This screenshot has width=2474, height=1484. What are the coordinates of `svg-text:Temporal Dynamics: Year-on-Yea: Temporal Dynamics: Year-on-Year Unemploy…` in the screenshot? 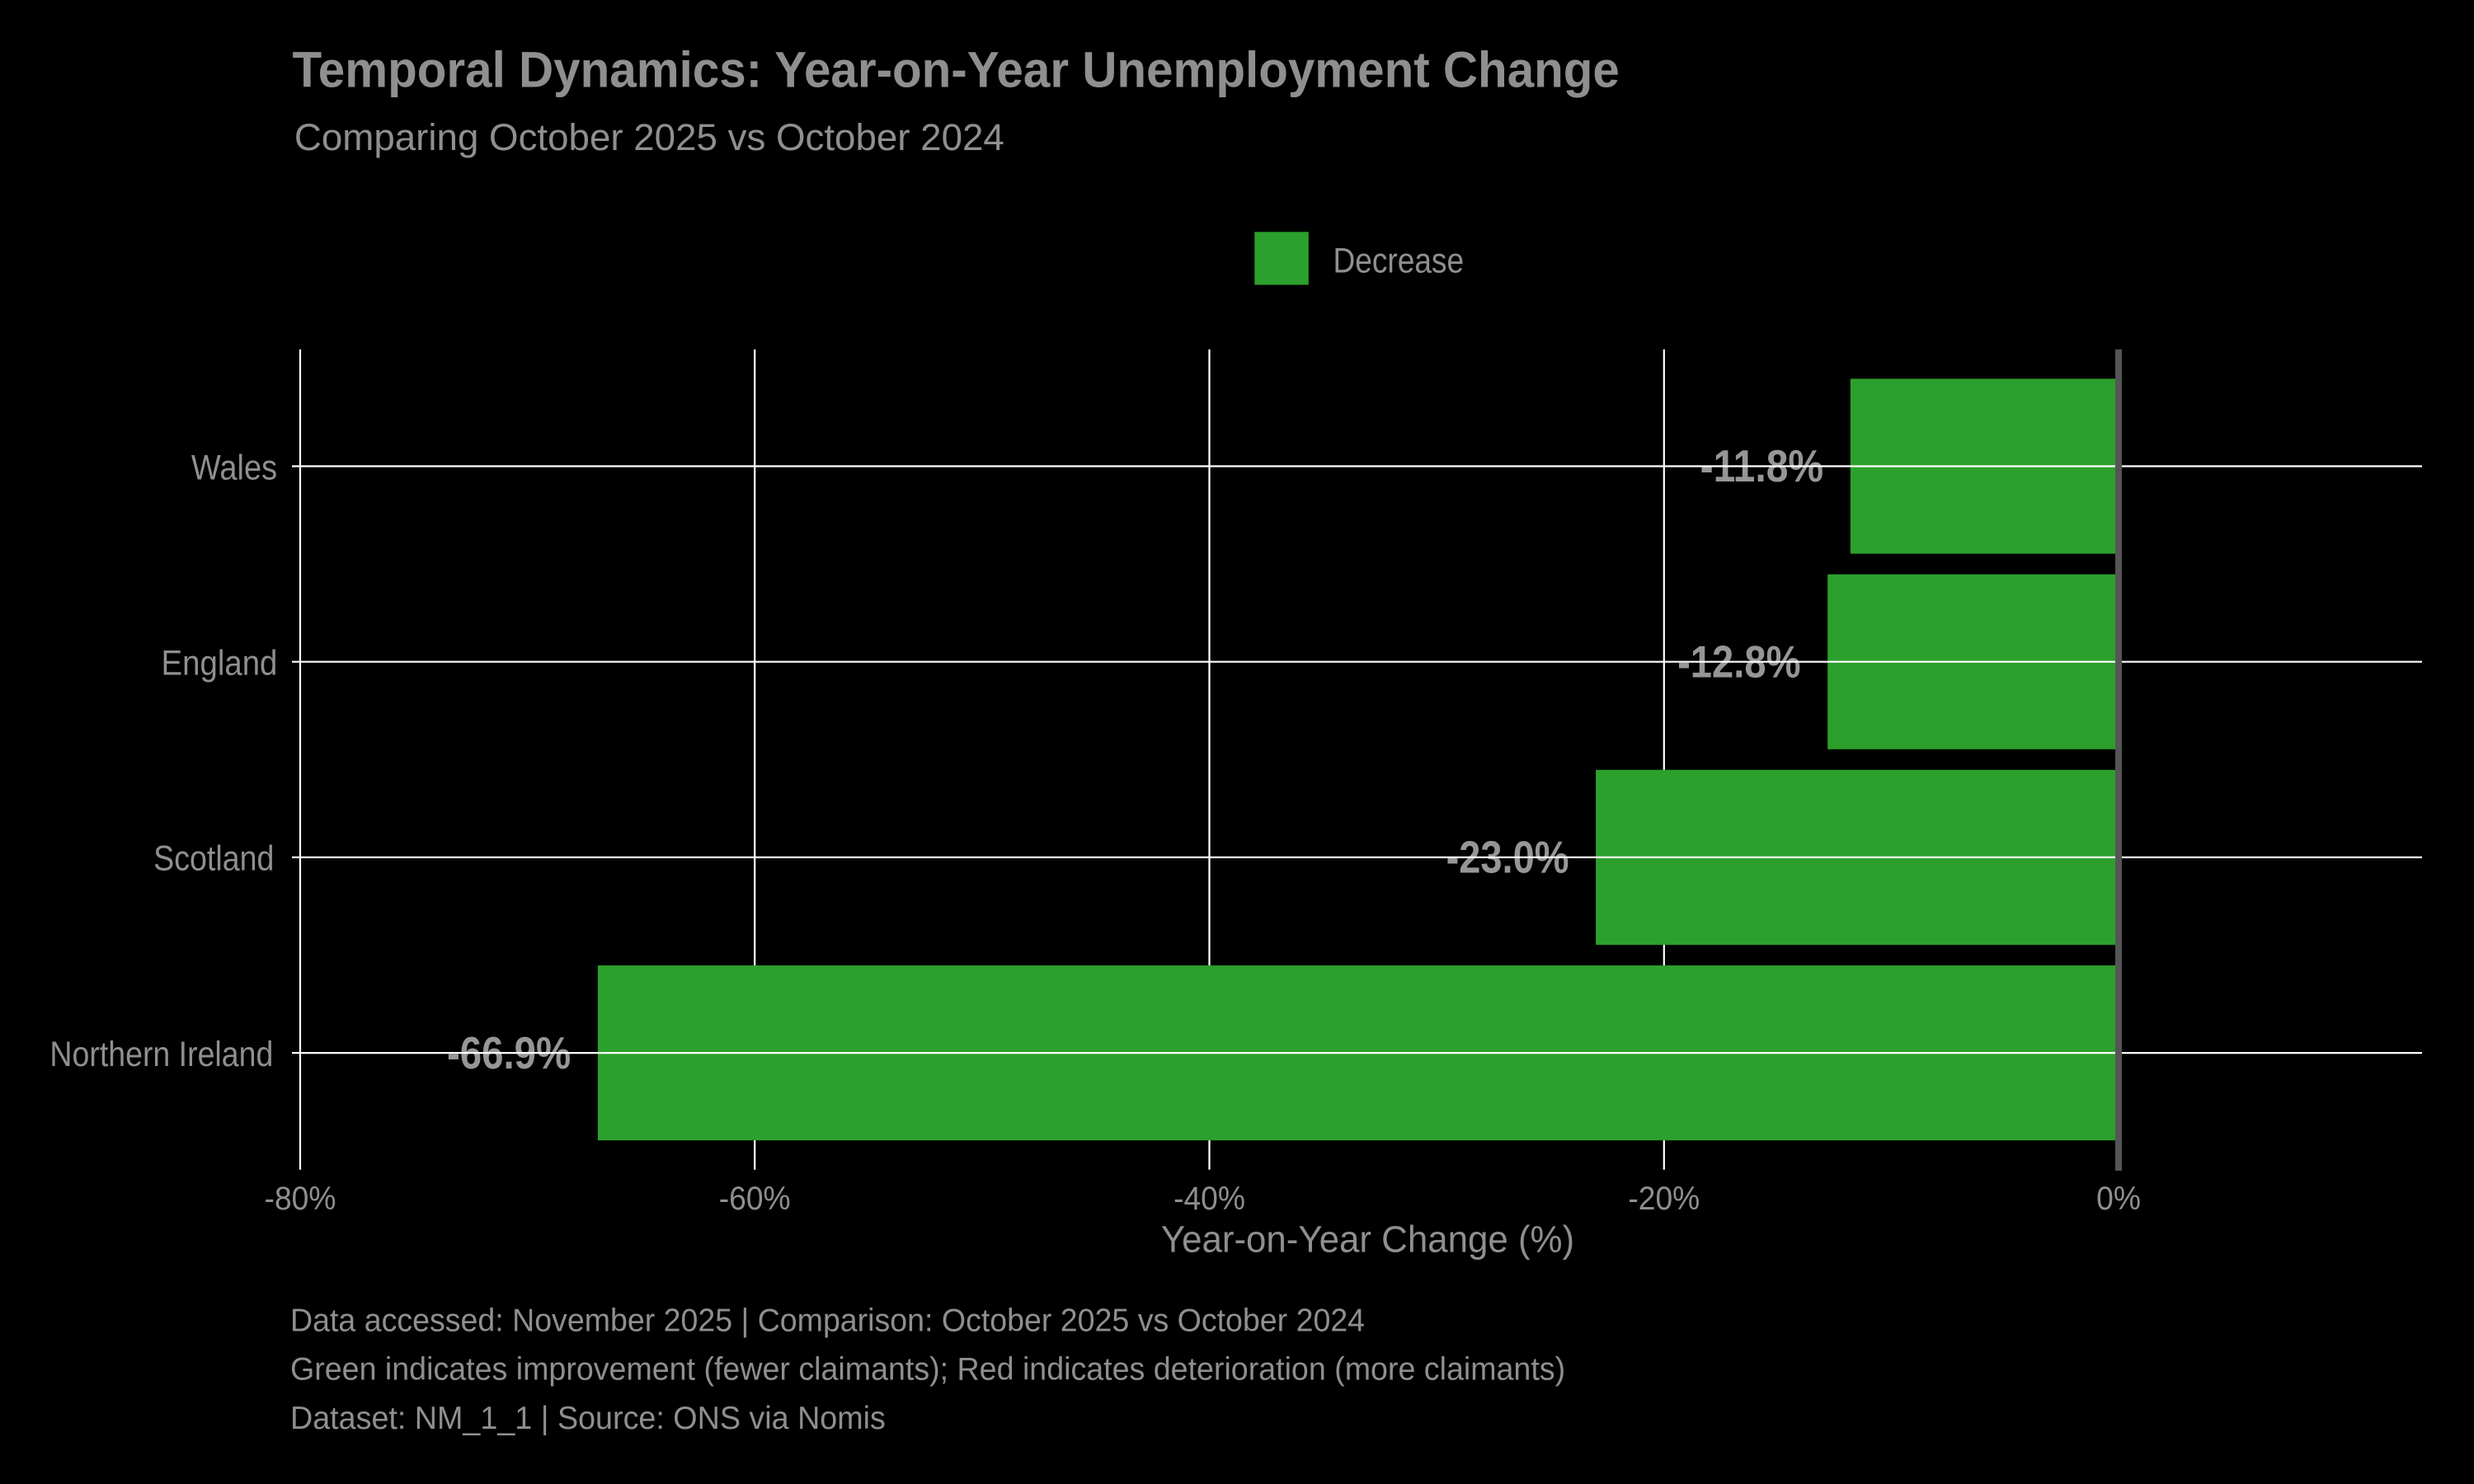 It's located at (956, 69).